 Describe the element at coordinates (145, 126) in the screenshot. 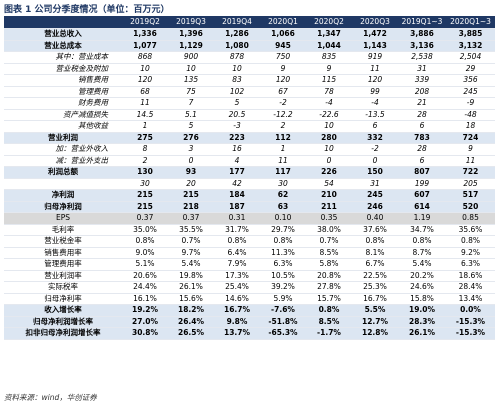

I see `cell: 1` at that location.